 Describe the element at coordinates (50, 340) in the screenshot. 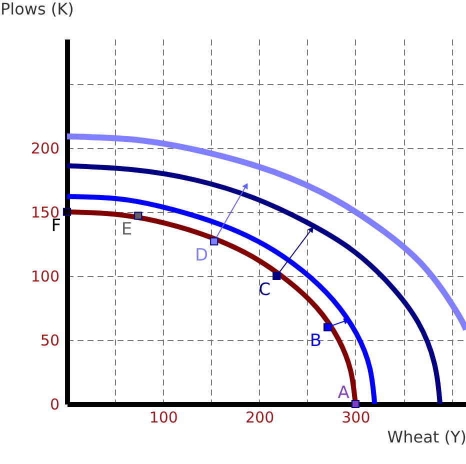

I see `y-tick-label: 50` at that location.